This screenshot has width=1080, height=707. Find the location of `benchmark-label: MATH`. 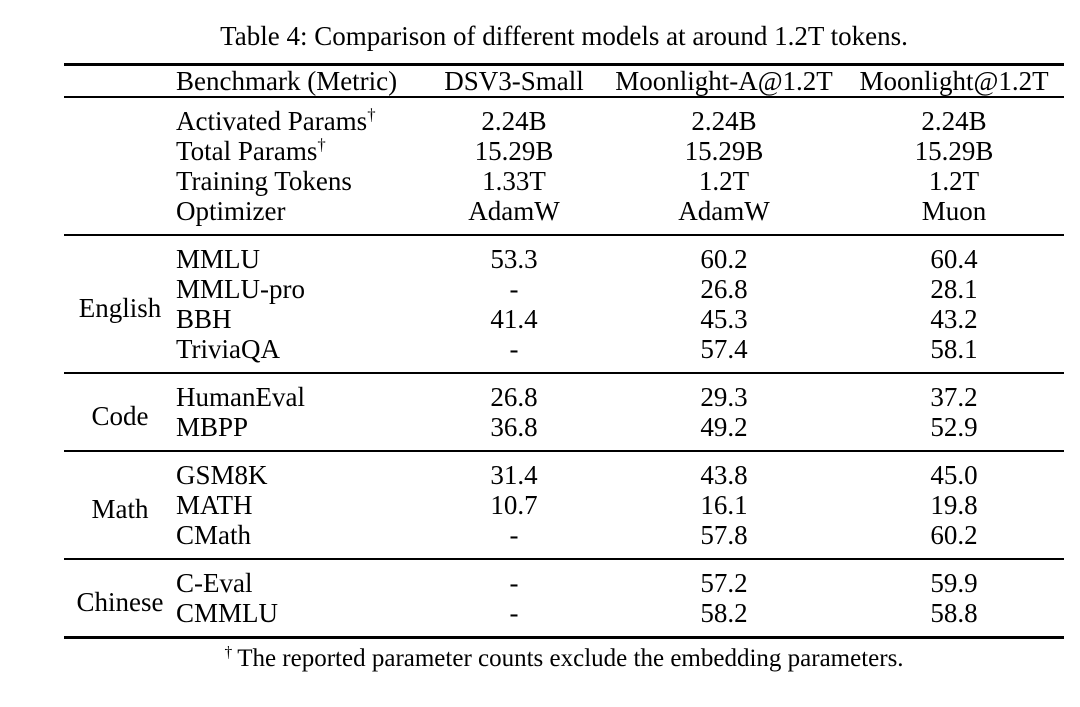

benchmark-label: MATH is located at coordinates (214, 505).